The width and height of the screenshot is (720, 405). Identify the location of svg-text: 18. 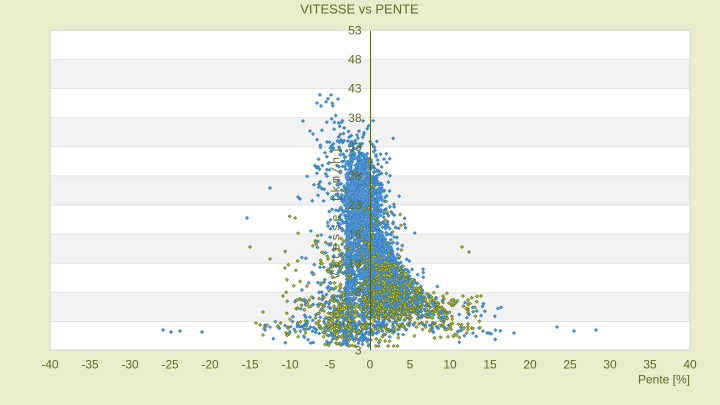
(355, 234).